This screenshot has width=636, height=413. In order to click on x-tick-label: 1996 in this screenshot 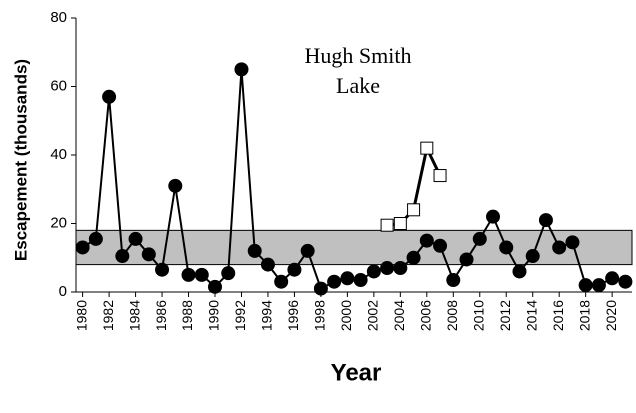, I will do `click(293, 315)`.